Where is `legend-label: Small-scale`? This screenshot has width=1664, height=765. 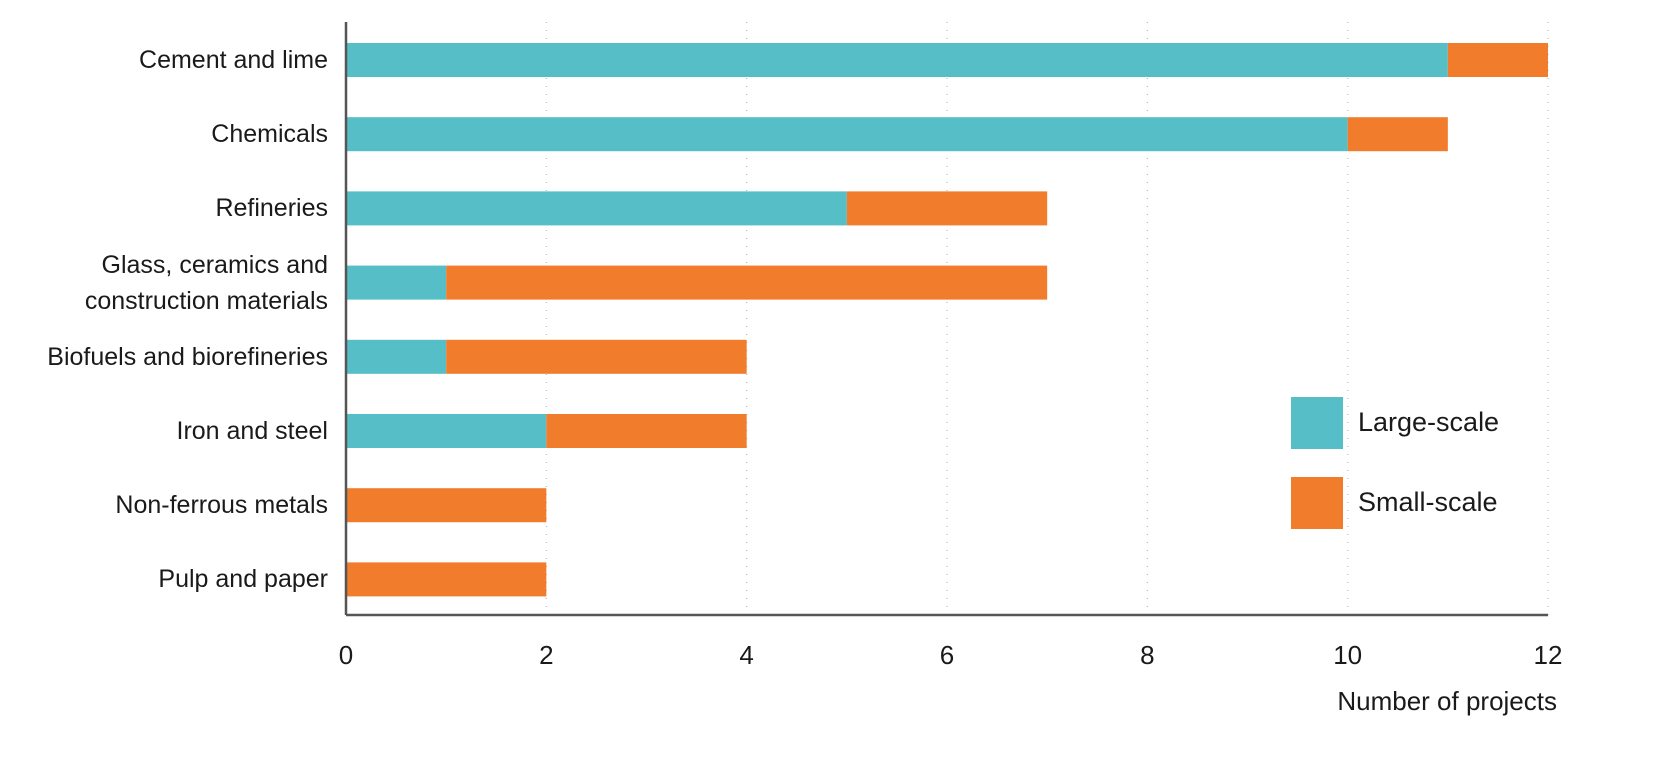
legend-label: Small-scale is located at coordinates (1428, 502).